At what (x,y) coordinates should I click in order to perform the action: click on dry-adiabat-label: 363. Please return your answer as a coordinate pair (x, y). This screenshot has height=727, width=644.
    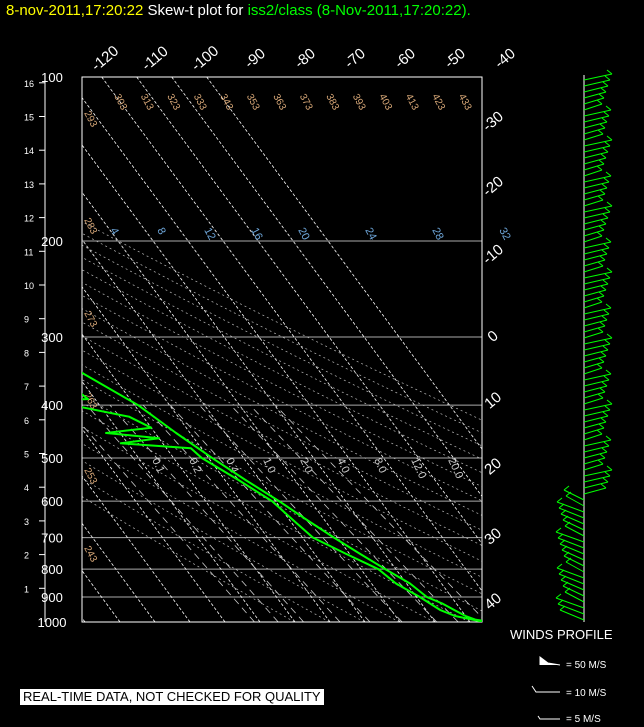
    Looking at the image, I should click on (279, 102).